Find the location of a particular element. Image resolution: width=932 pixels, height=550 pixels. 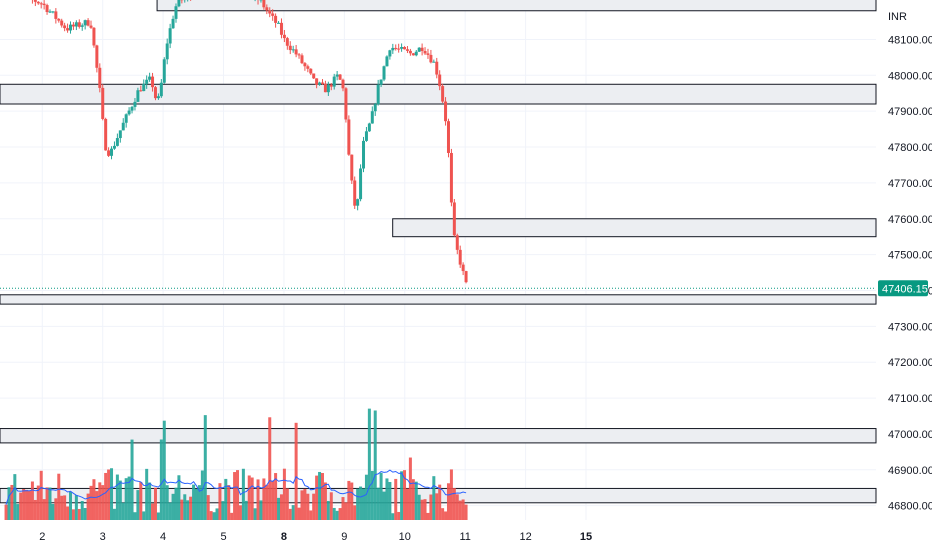

x-tick-label: 5 is located at coordinates (223, 537).